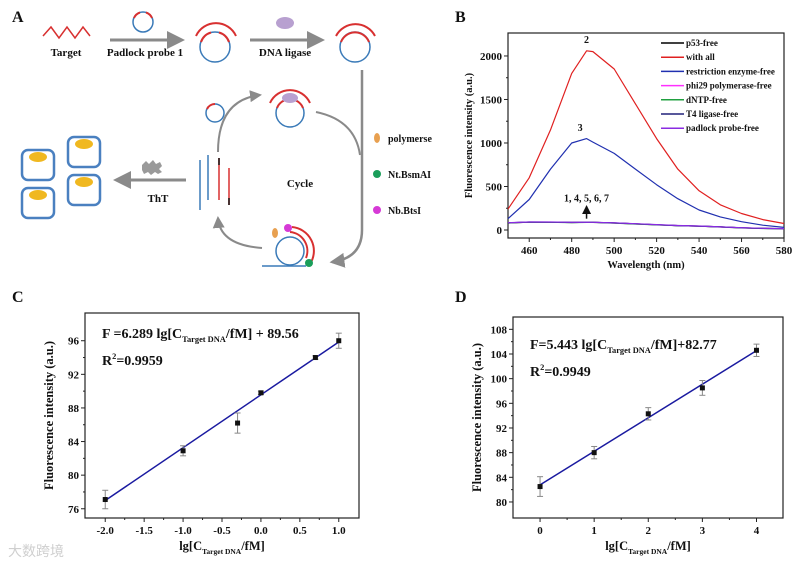 Image resolution: width=800 pixels, height=564 pixels. I want to click on cycle-diagram, so click(280, 178).